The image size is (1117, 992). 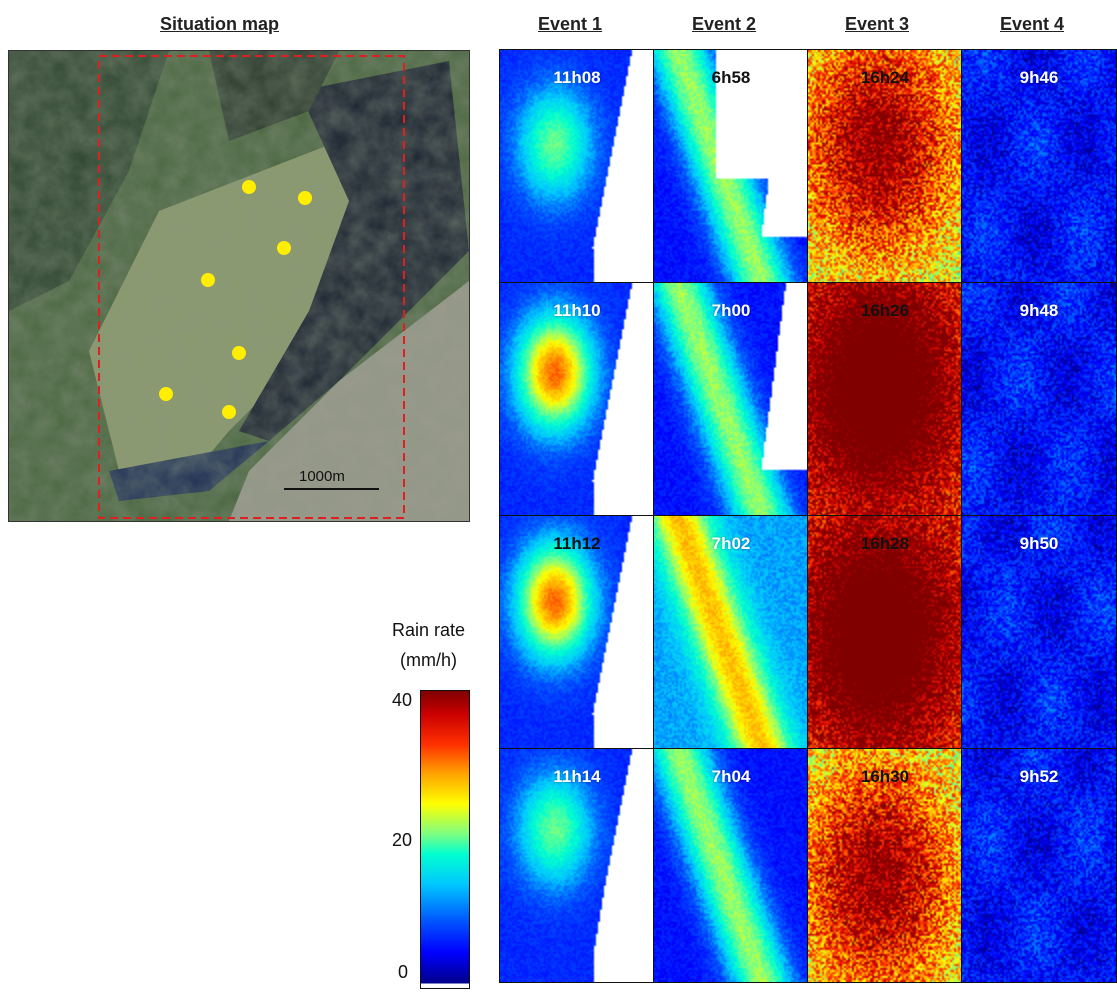 I want to click on scale-label: 1000m, so click(x=322, y=476).